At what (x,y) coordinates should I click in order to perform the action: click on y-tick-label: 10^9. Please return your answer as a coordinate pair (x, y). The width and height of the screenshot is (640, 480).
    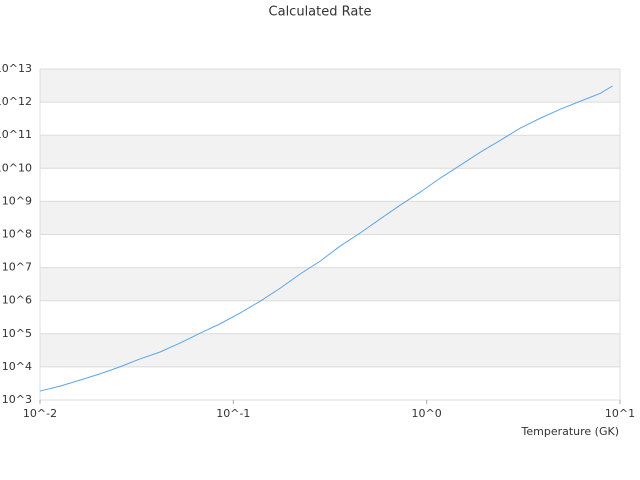
    Looking at the image, I should click on (17, 200).